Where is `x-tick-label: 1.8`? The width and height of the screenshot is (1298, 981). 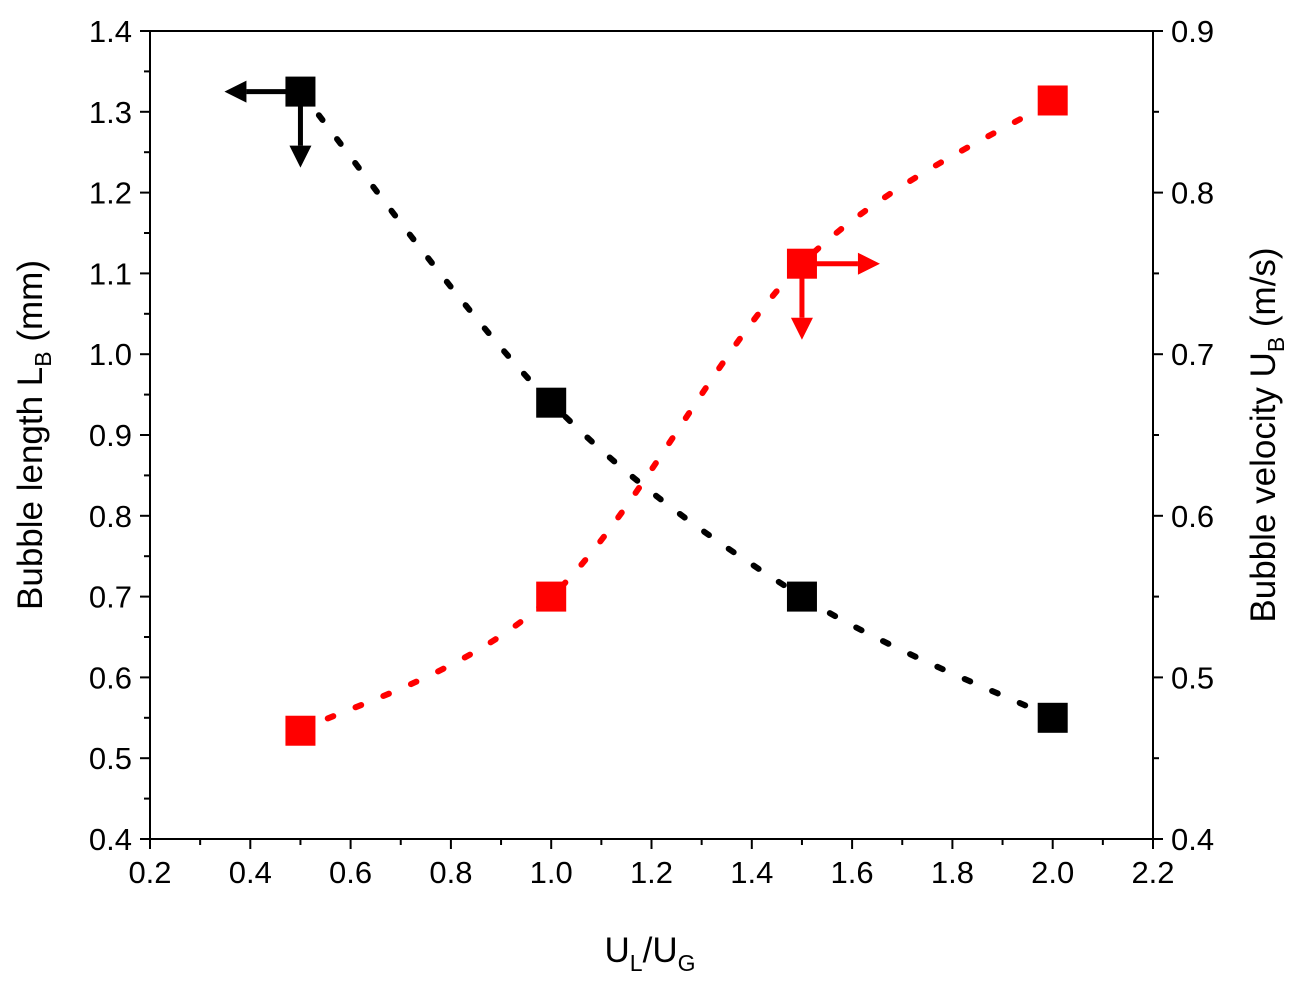
x-tick-label: 1.8 is located at coordinates (952, 872).